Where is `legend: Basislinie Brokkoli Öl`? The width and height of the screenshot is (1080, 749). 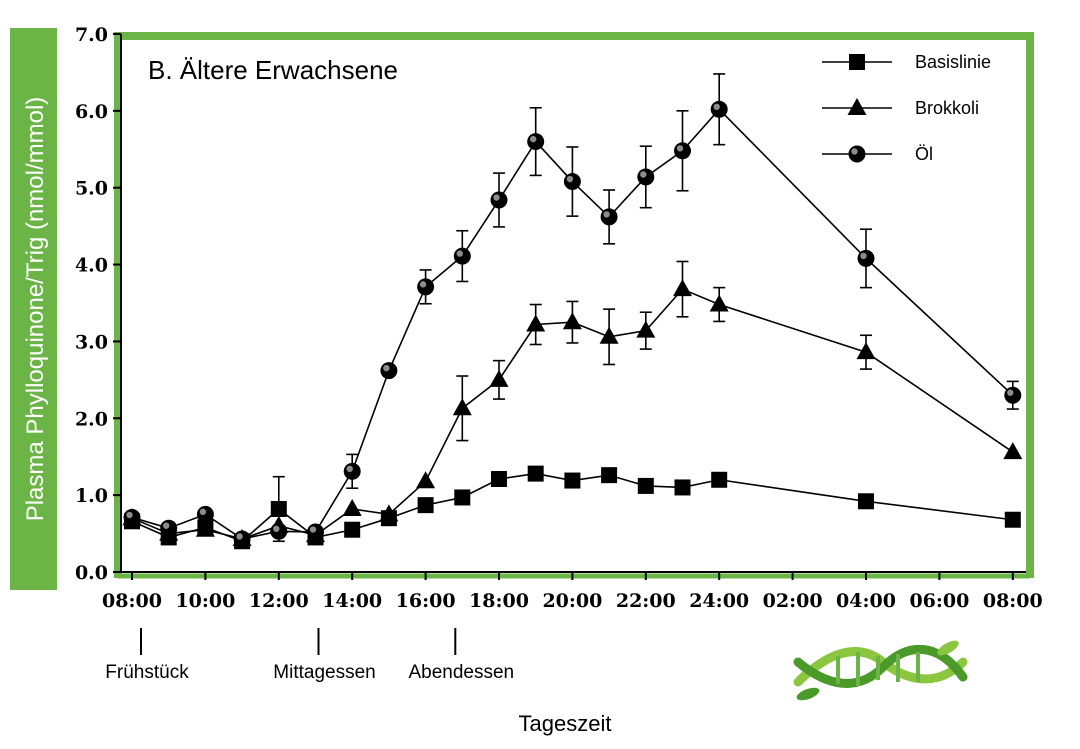
legend: Basislinie Brokkoli Öl is located at coordinates (906, 108).